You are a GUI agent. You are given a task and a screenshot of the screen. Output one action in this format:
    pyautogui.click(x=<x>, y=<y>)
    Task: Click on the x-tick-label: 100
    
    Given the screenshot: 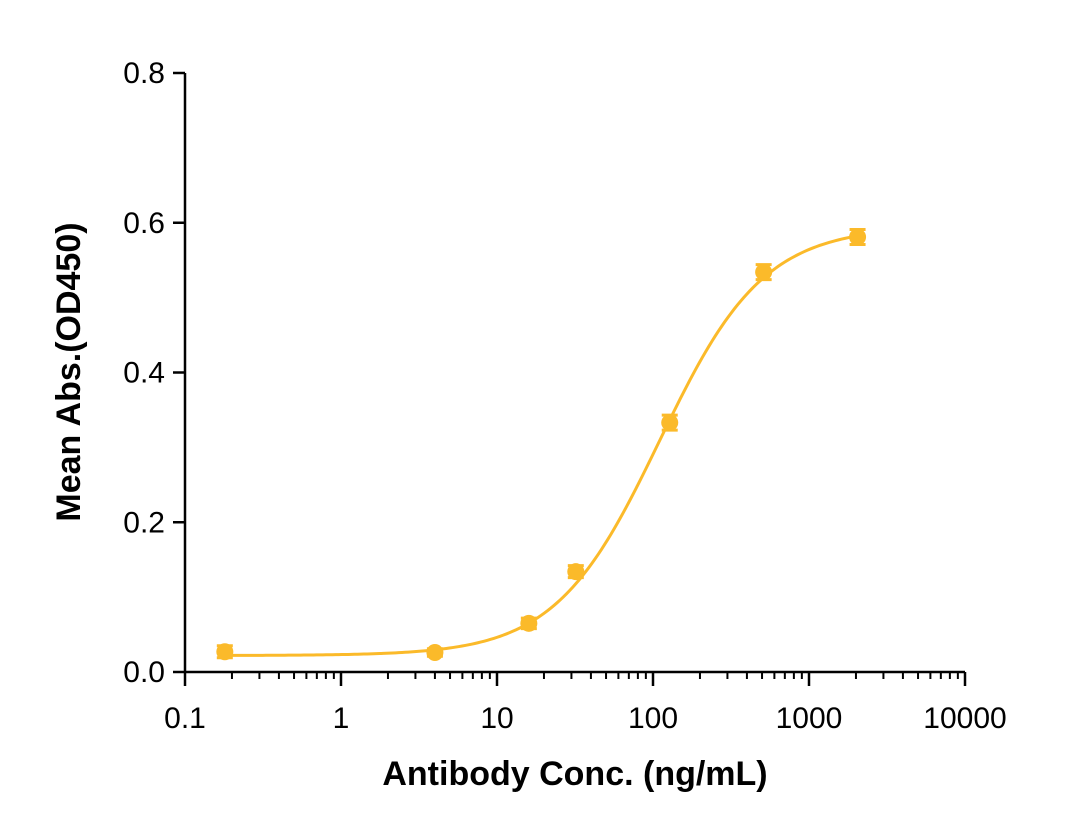 What is the action you would take?
    pyautogui.click(x=653, y=718)
    